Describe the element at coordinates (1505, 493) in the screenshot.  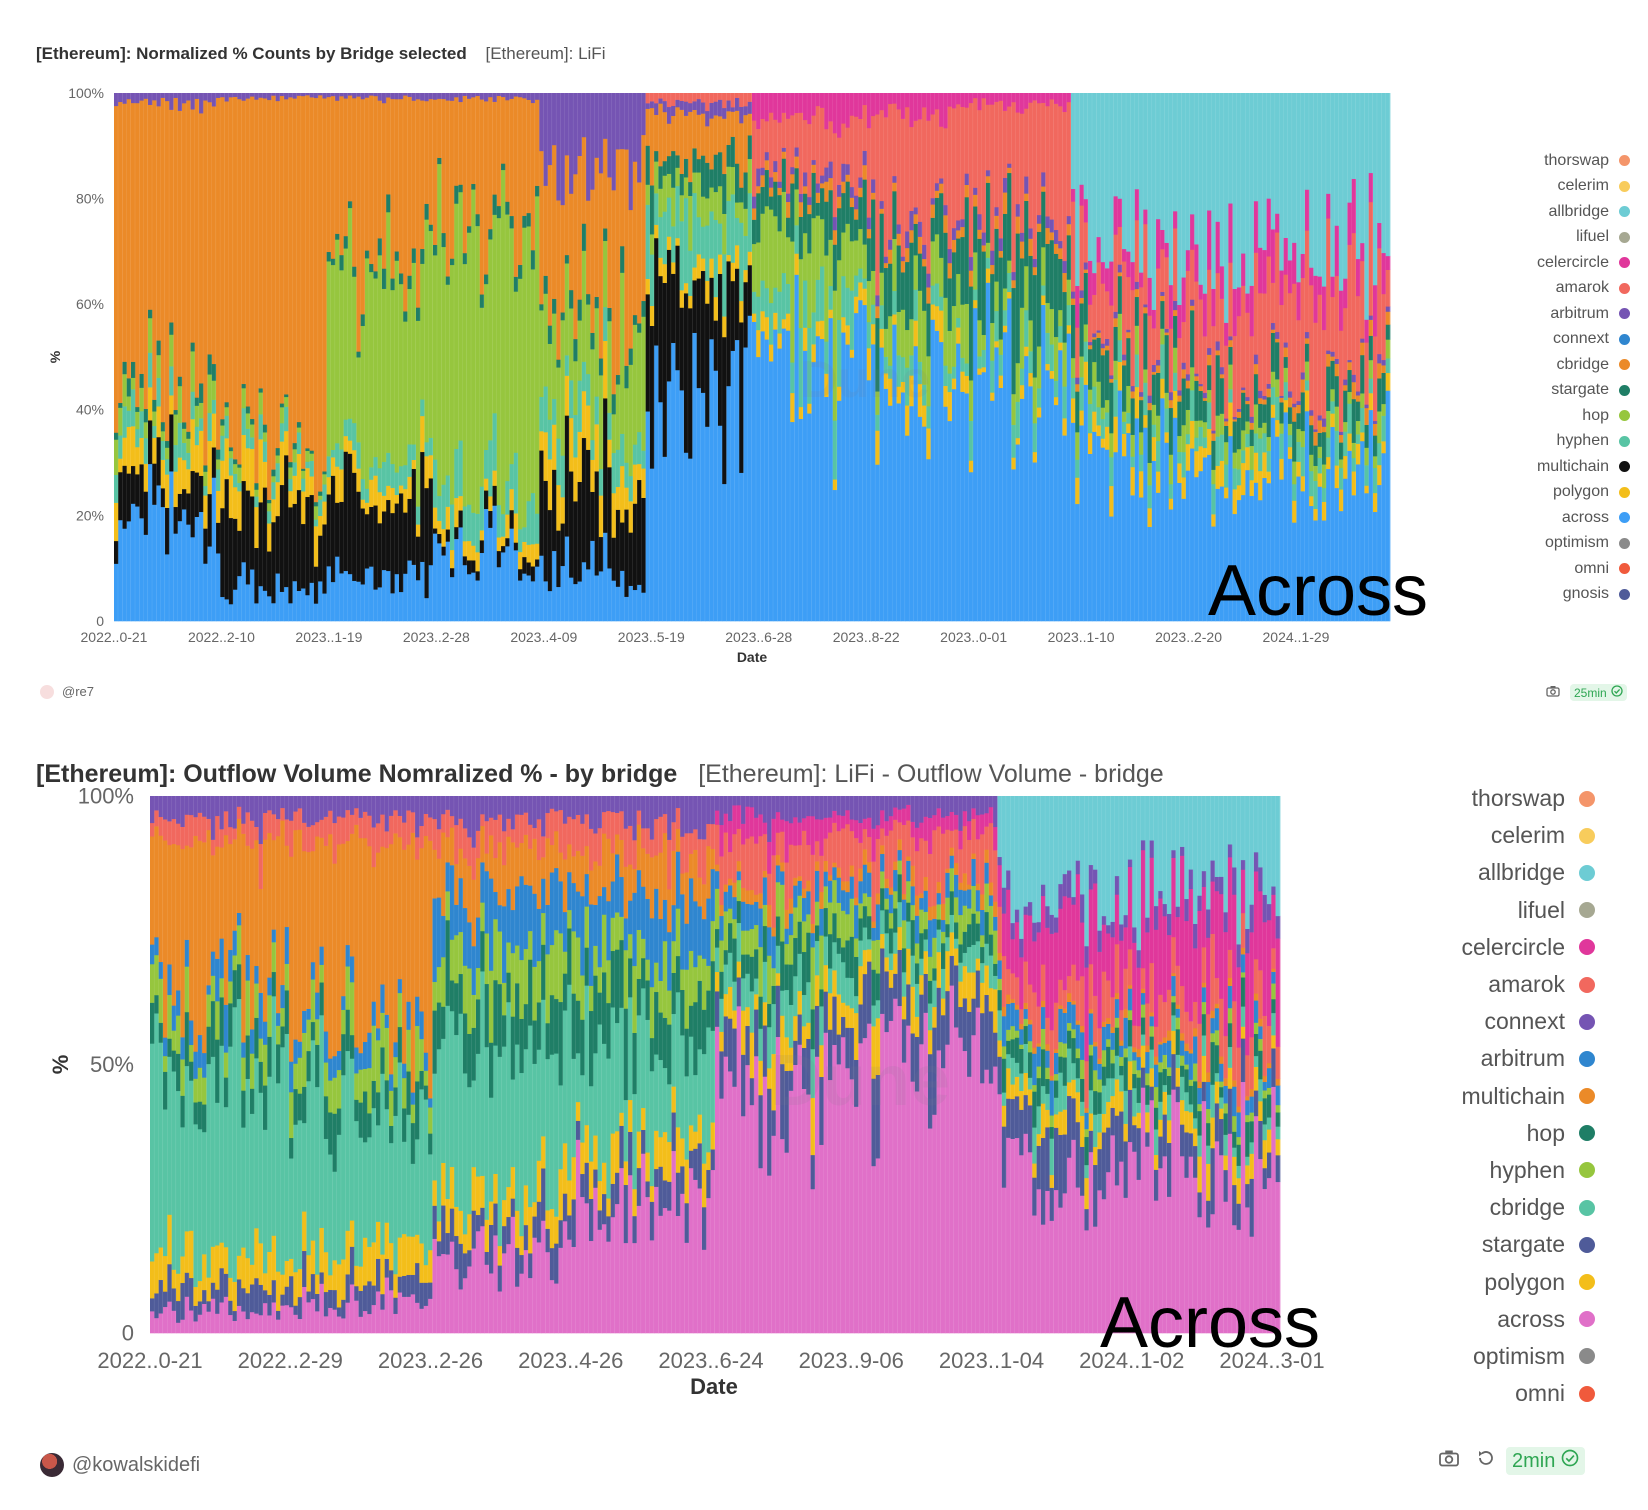
I see `legend-item-polygon: polygon` at that location.